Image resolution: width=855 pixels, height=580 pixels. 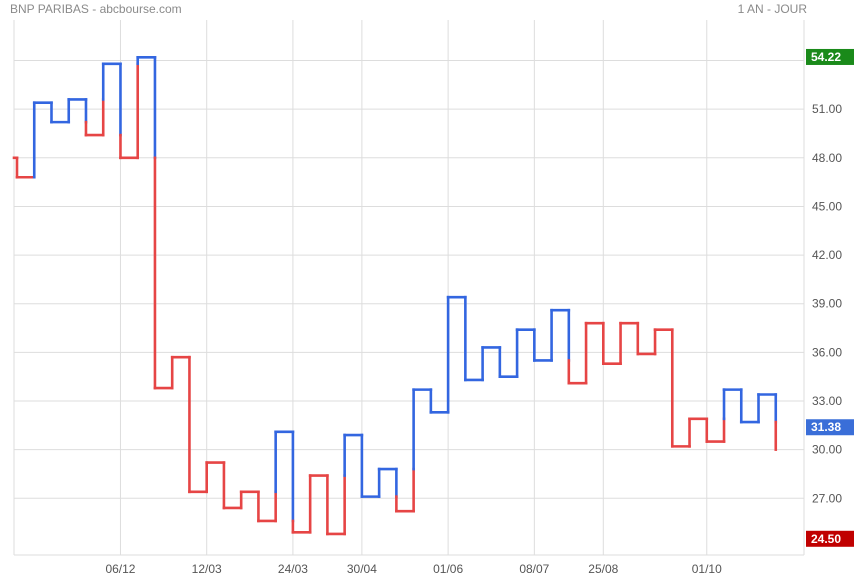 I want to click on y-tick-label: 27.00, so click(x=827, y=498).